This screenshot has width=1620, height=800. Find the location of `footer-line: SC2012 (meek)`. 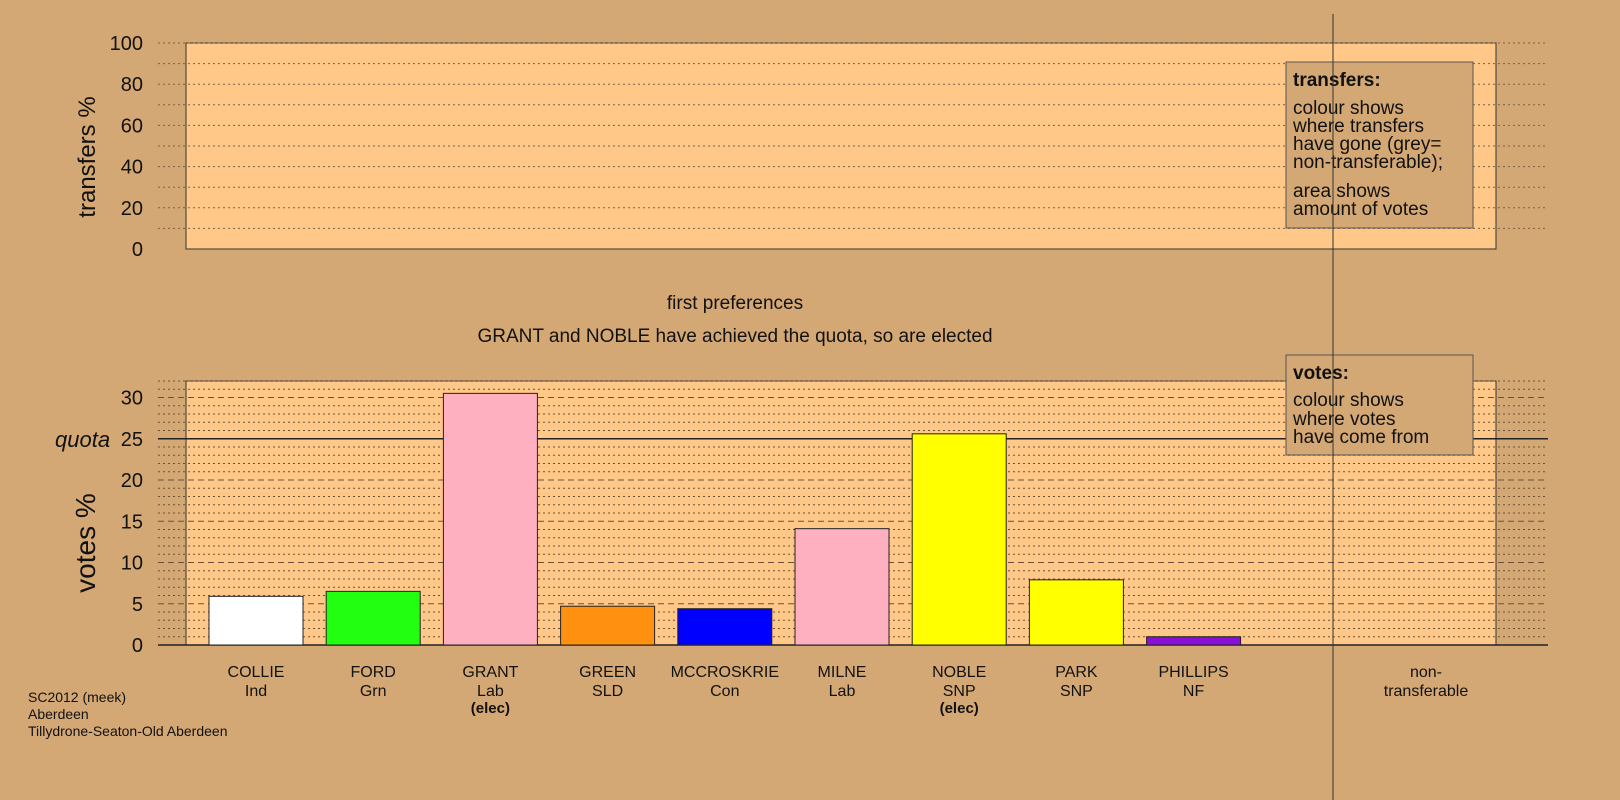

footer-line: SC2012 (meek) is located at coordinates (77, 697).